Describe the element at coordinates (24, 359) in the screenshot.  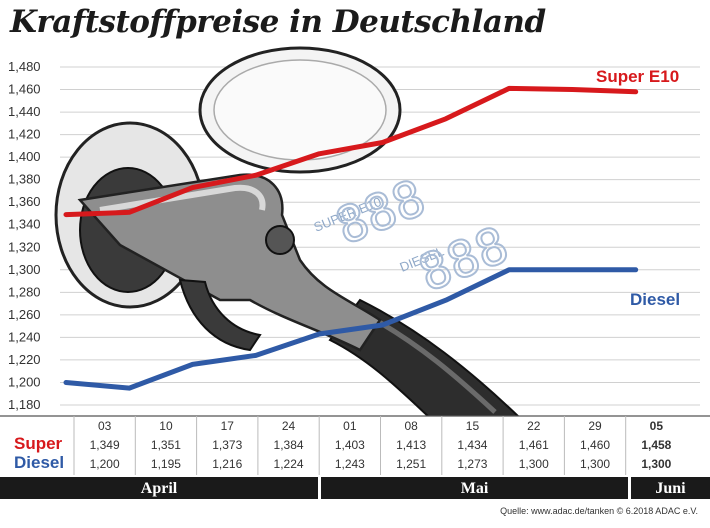
I see `y-tick-label: 1,220` at that location.